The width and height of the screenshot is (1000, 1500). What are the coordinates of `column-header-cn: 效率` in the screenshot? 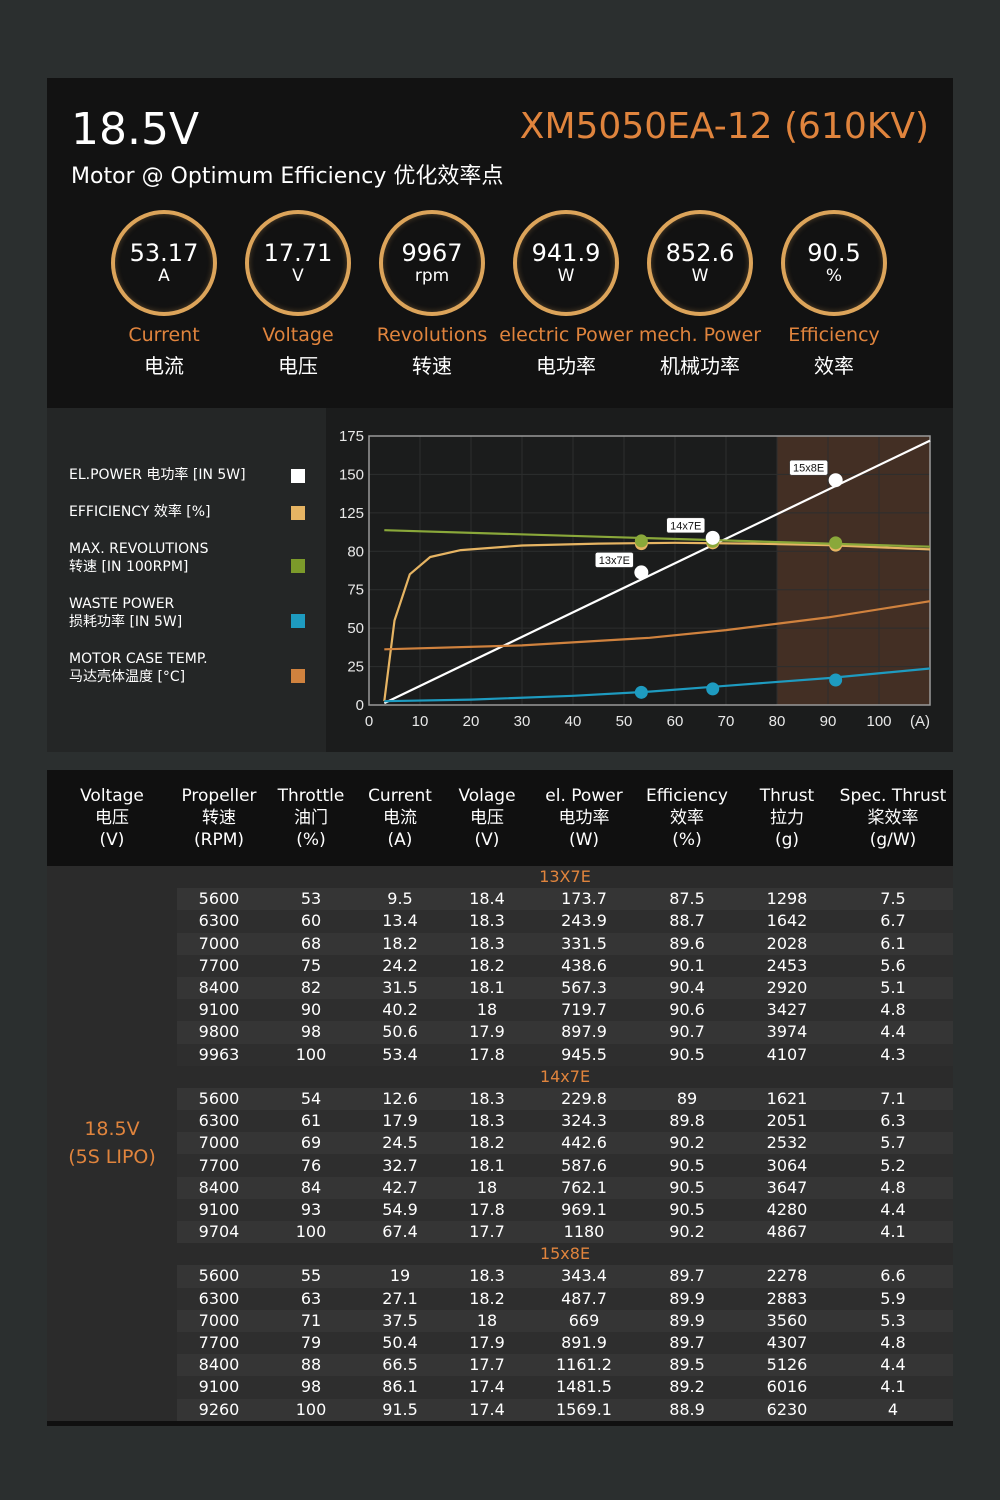 It's located at (687, 818).